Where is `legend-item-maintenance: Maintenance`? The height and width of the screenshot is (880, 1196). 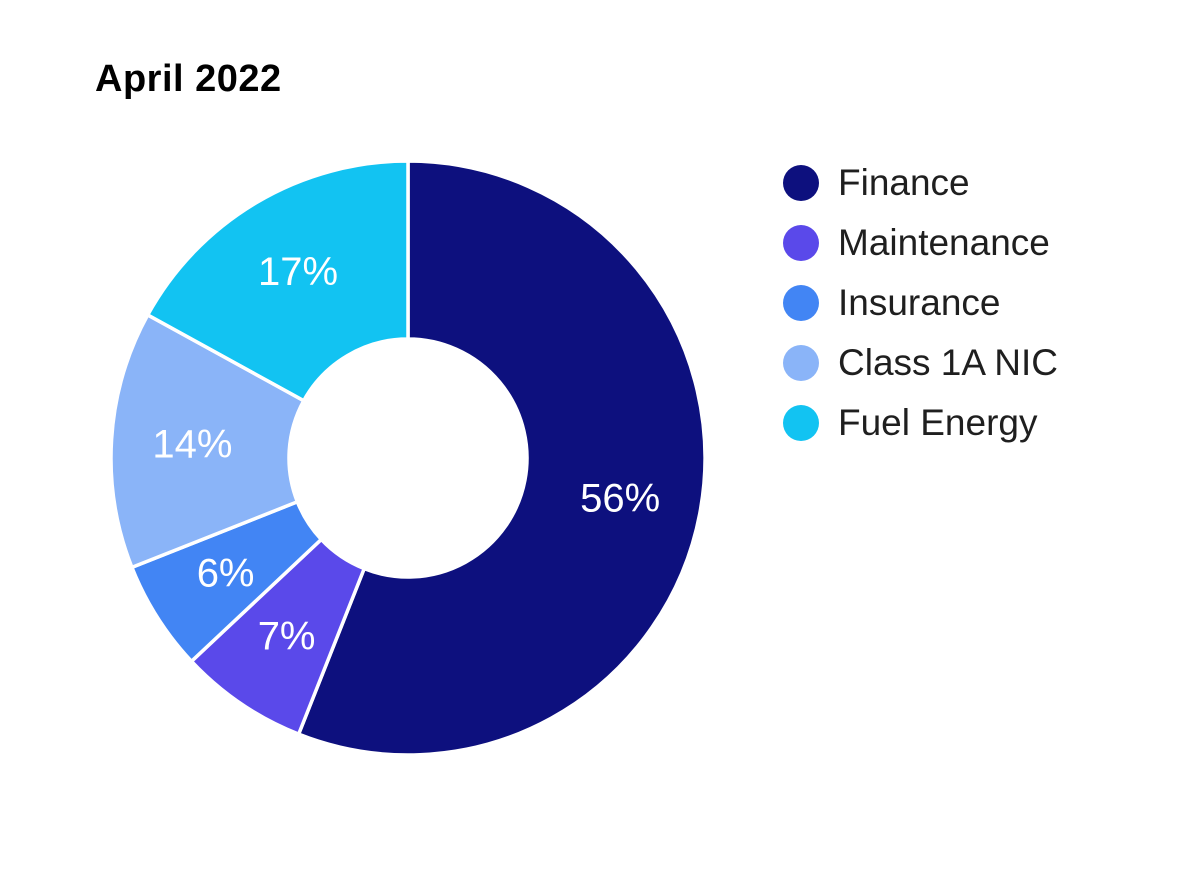
legend-item-maintenance: Maintenance is located at coordinates (920, 243).